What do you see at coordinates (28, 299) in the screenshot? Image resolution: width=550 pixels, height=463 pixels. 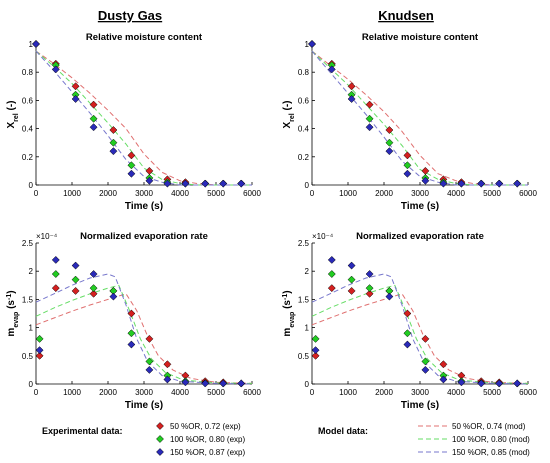 I see `y-tick-label: 1.5` at bounding box center [28, 299].